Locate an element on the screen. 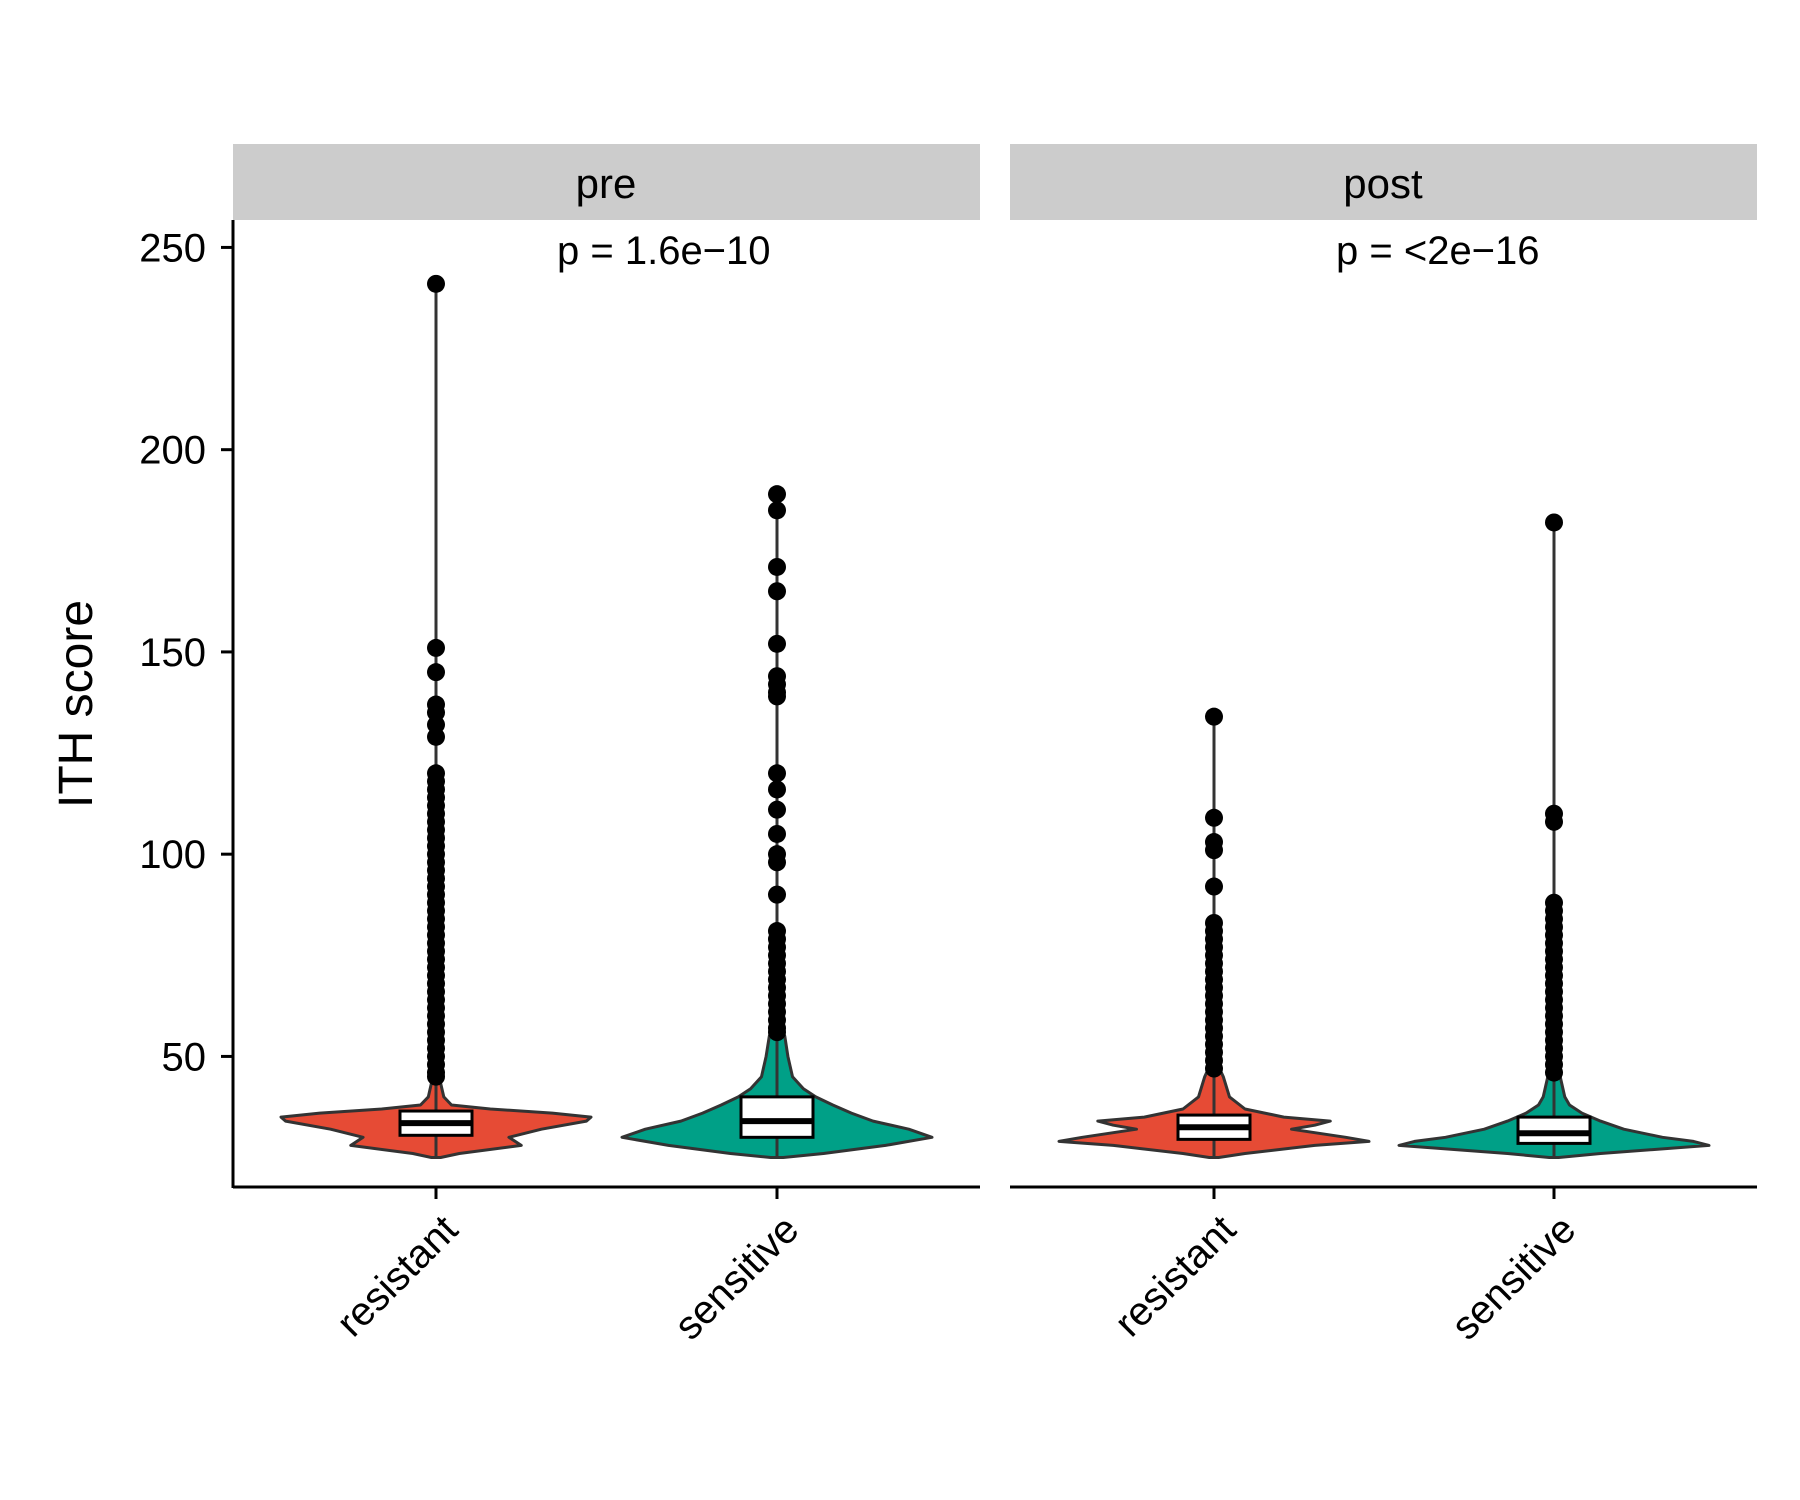 The width and height of the screenshot is (1800, 1500). y-tick-label: 50 is located at coordinates (184, 1057).